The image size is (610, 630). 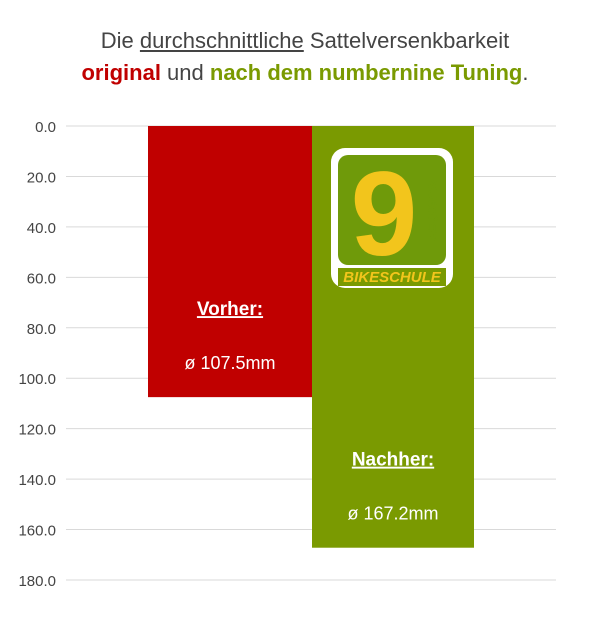 What do you see at coordinates (37, 581) in the screenshot?
I see `y-tick-label: 180.0` at bounding box center [37, 581].